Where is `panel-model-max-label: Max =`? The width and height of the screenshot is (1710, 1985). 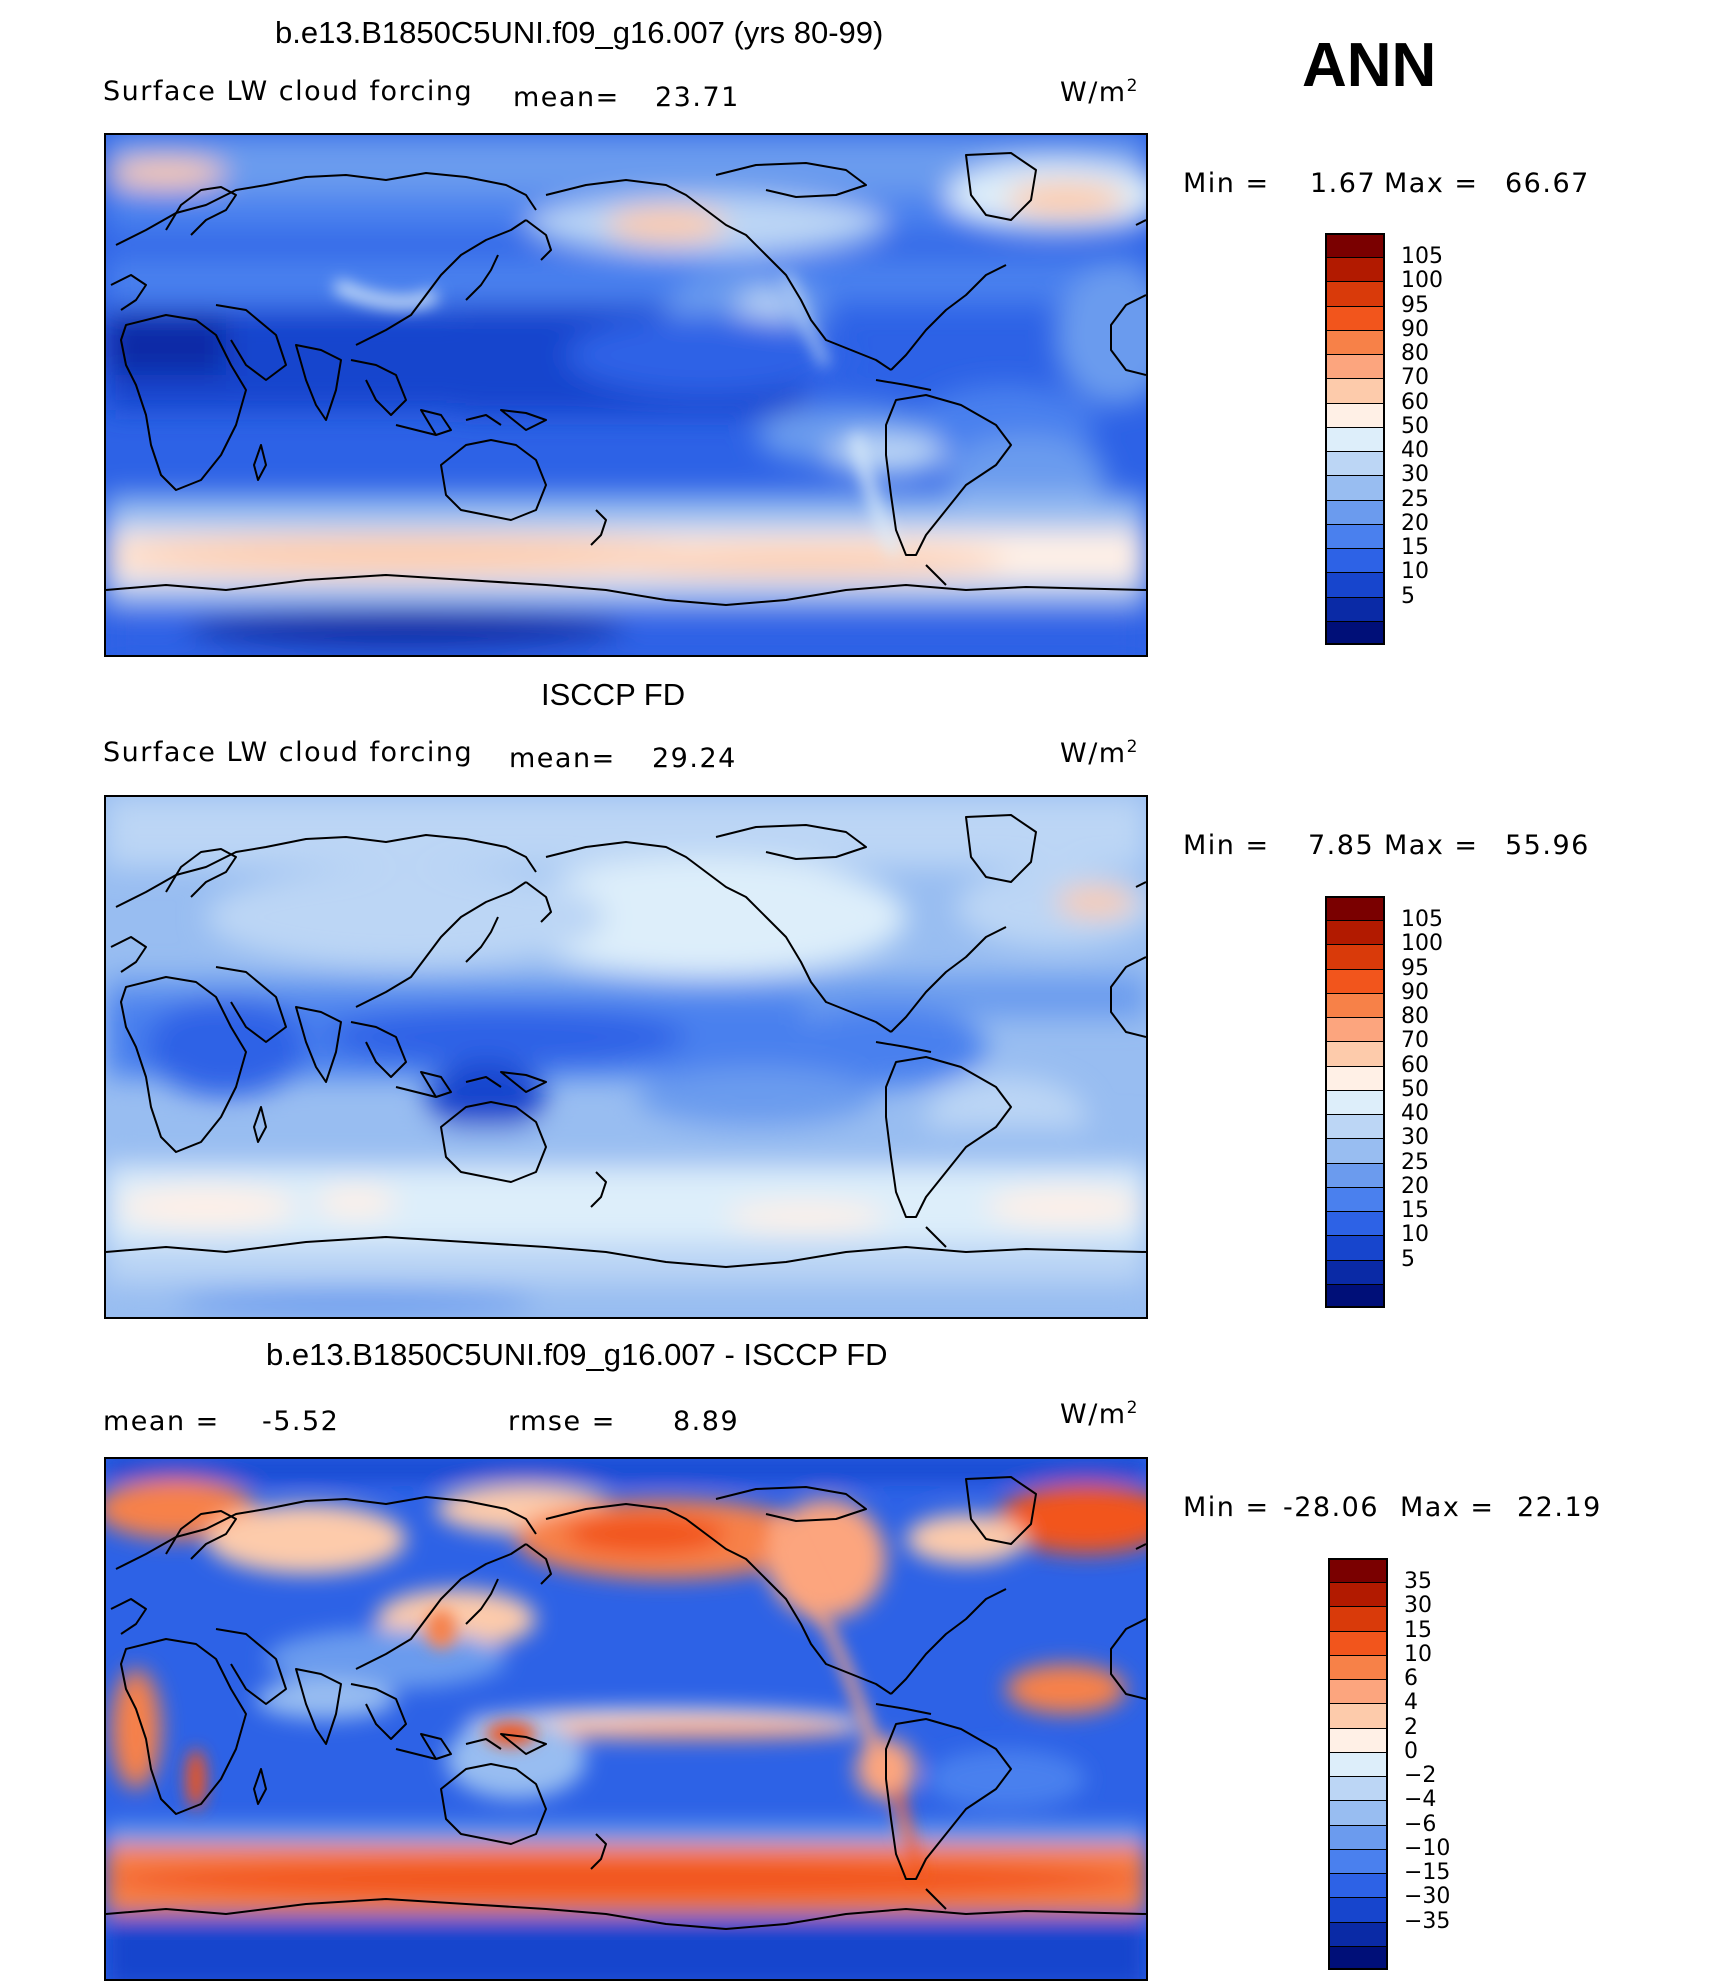 panel-model-max-label: Max = is located at coordinates (1431, 183).